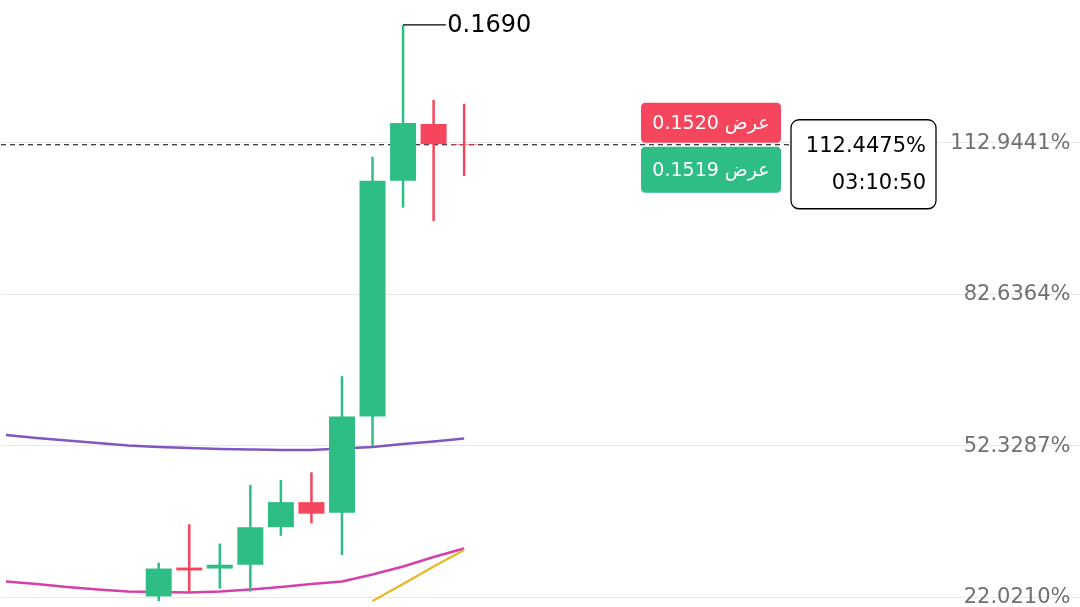 The image size is (1080, 607). Describe the element at coordinates (1017, 293) in the screenshot. I see `y-tick-label: 82.6364%` at that location.